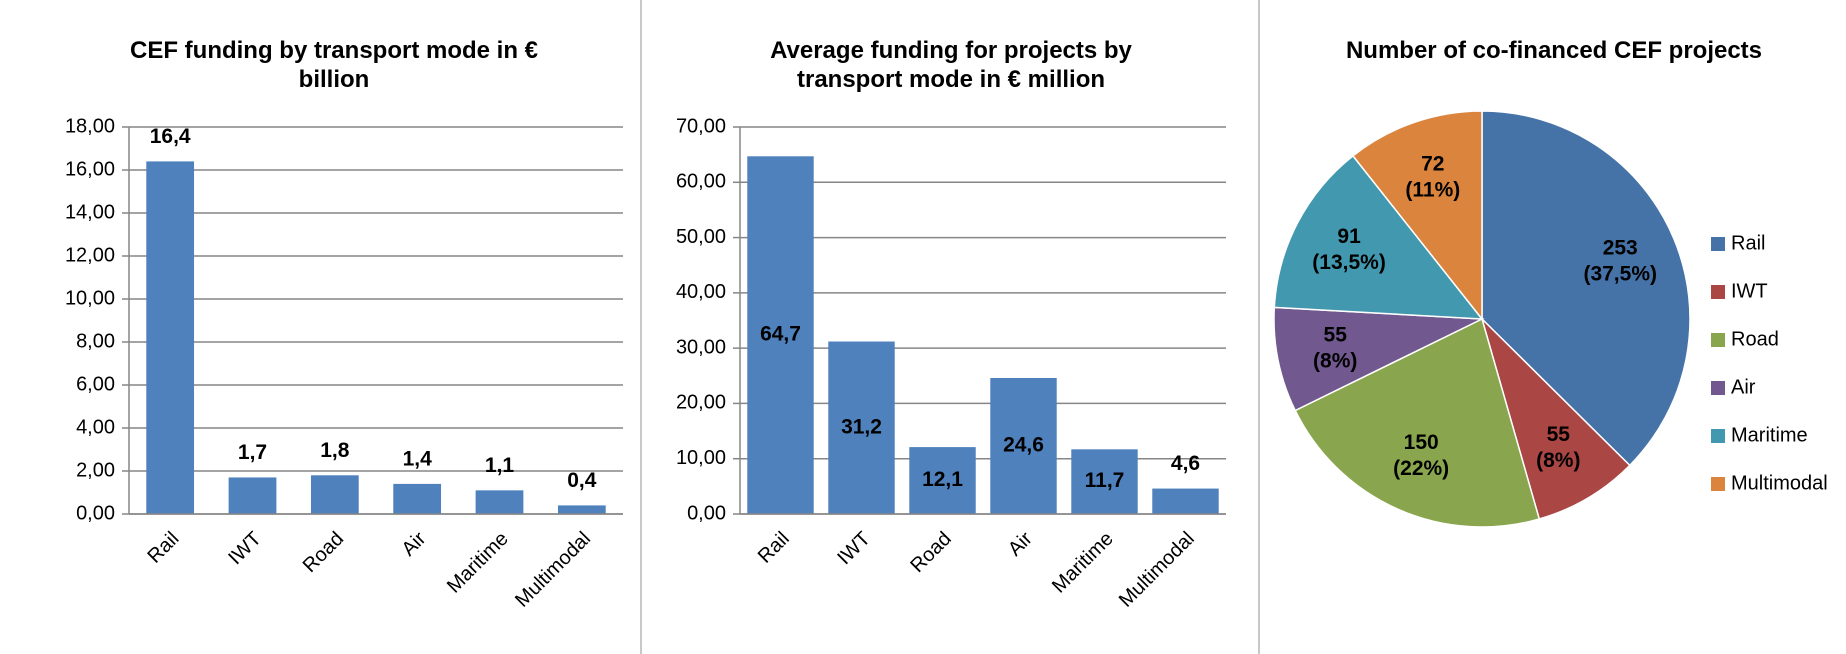  What do you see at coordinates (701, 182) in the screenshot?
I see `y-tick-label: 60,00` at bounding box center [701, 182].